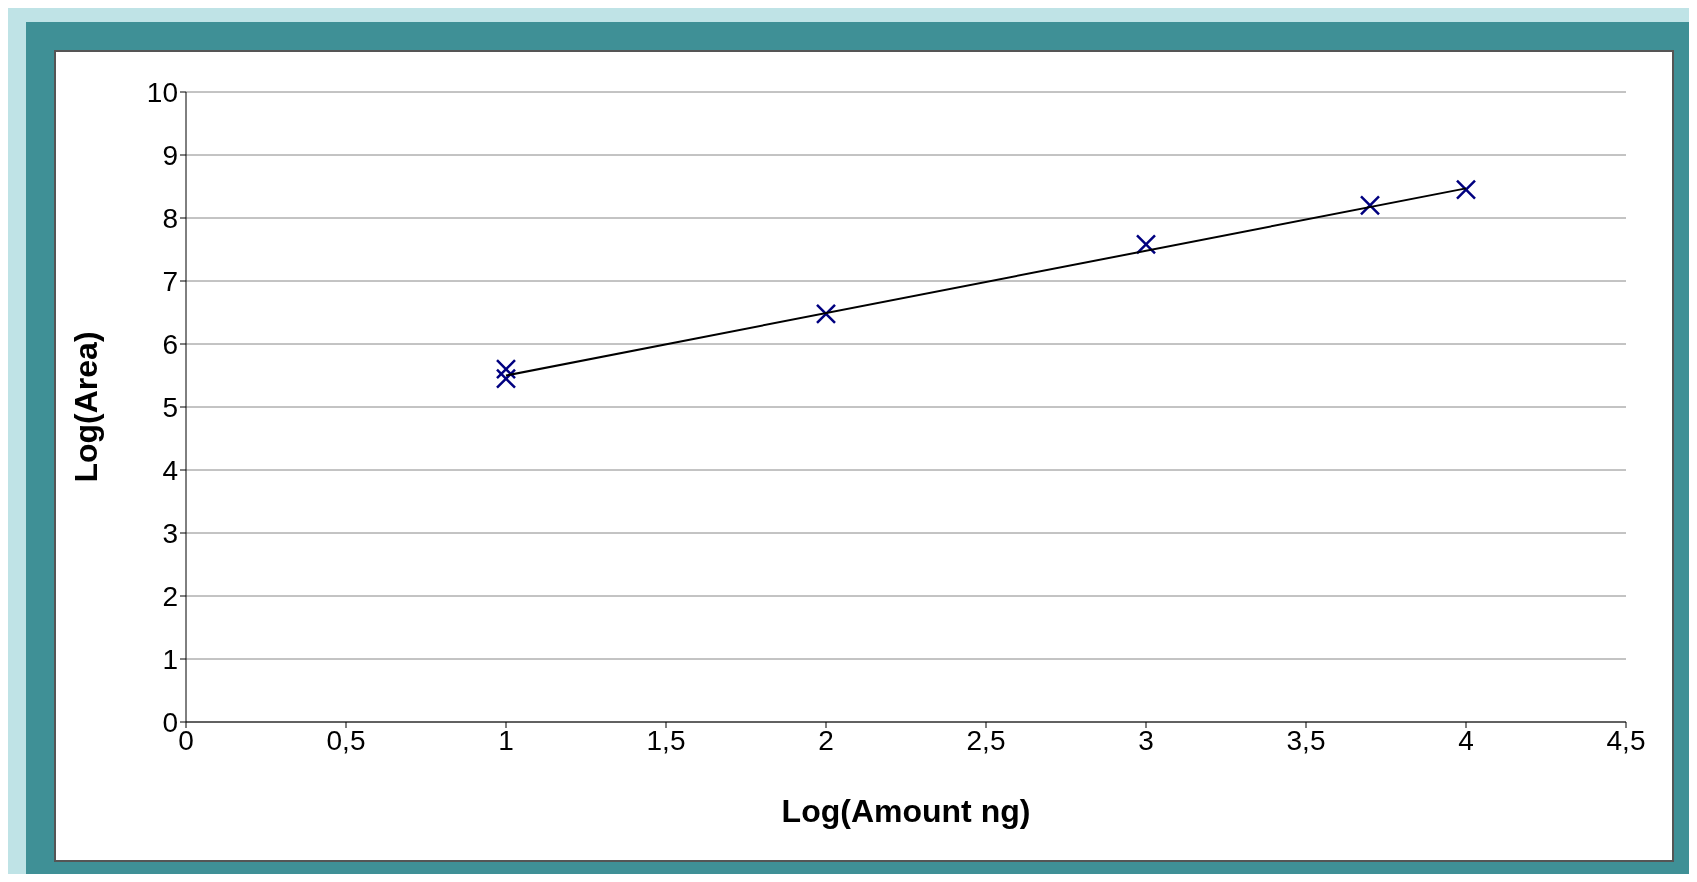 This screenshot has width=1697, height=882. Describe the element at coordinates (170, 281) in the screenshot. I see `y-tick-label: 7` at that location.